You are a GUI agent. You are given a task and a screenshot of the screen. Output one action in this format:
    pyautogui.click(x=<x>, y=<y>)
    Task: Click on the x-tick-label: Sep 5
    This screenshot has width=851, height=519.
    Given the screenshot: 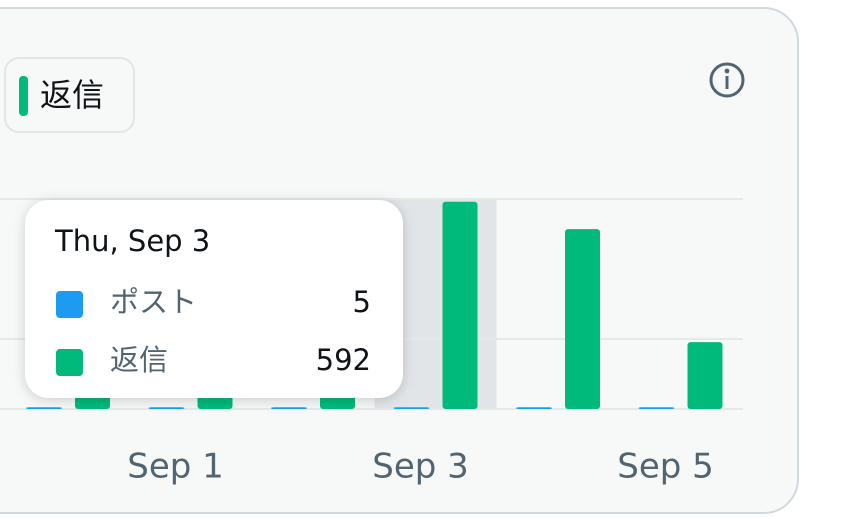 What is the action you would take?
    pyautogui.click(x=665, y=467)
    